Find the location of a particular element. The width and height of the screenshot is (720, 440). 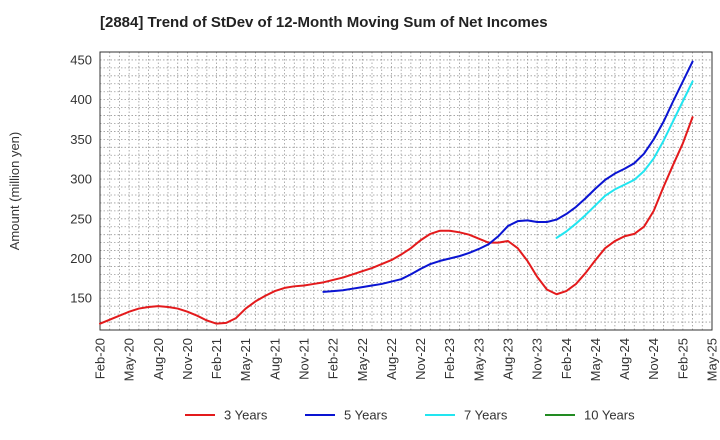

x-tick-label: May-23 is located at coordinates (478, 359).